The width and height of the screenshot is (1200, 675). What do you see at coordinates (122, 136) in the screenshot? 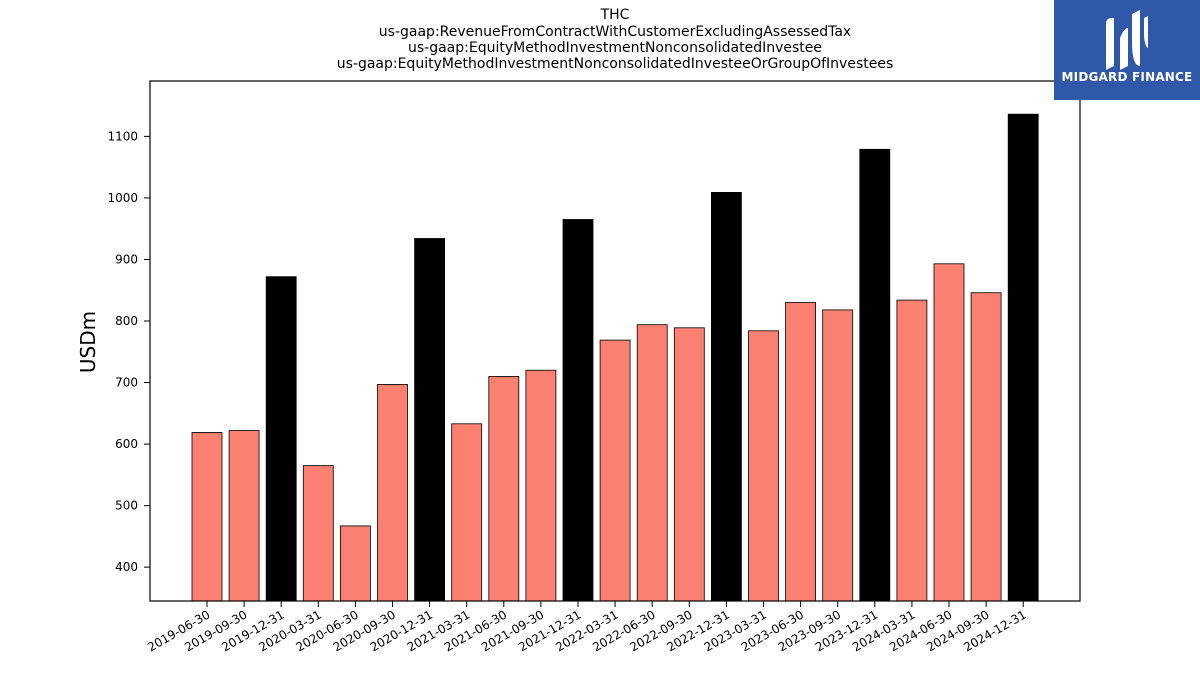
I see `y-tick-label-1100: 1100` at bounding box center [122, 136].